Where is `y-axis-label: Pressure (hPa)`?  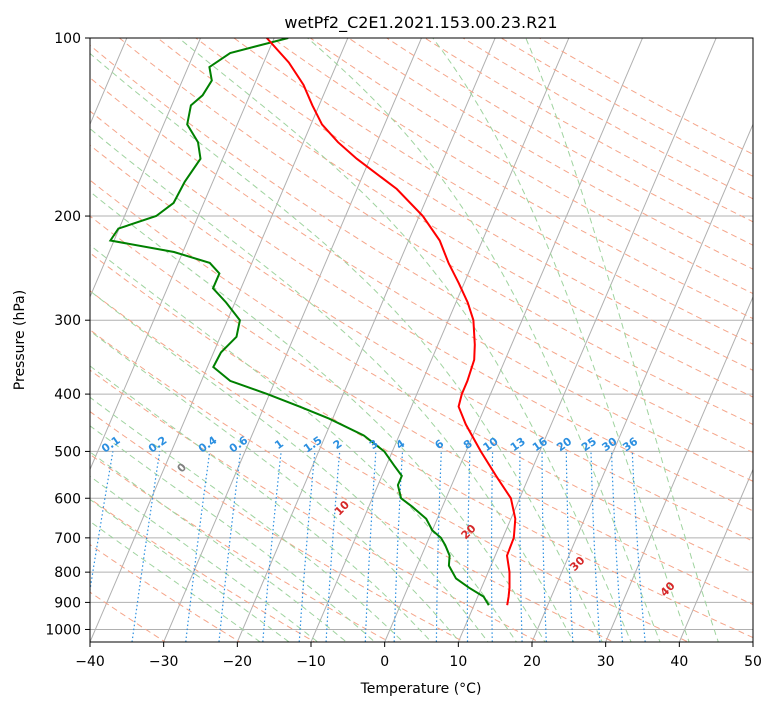
y-axis-label: Pressure (hPa) is located at coordinates (20, 340).